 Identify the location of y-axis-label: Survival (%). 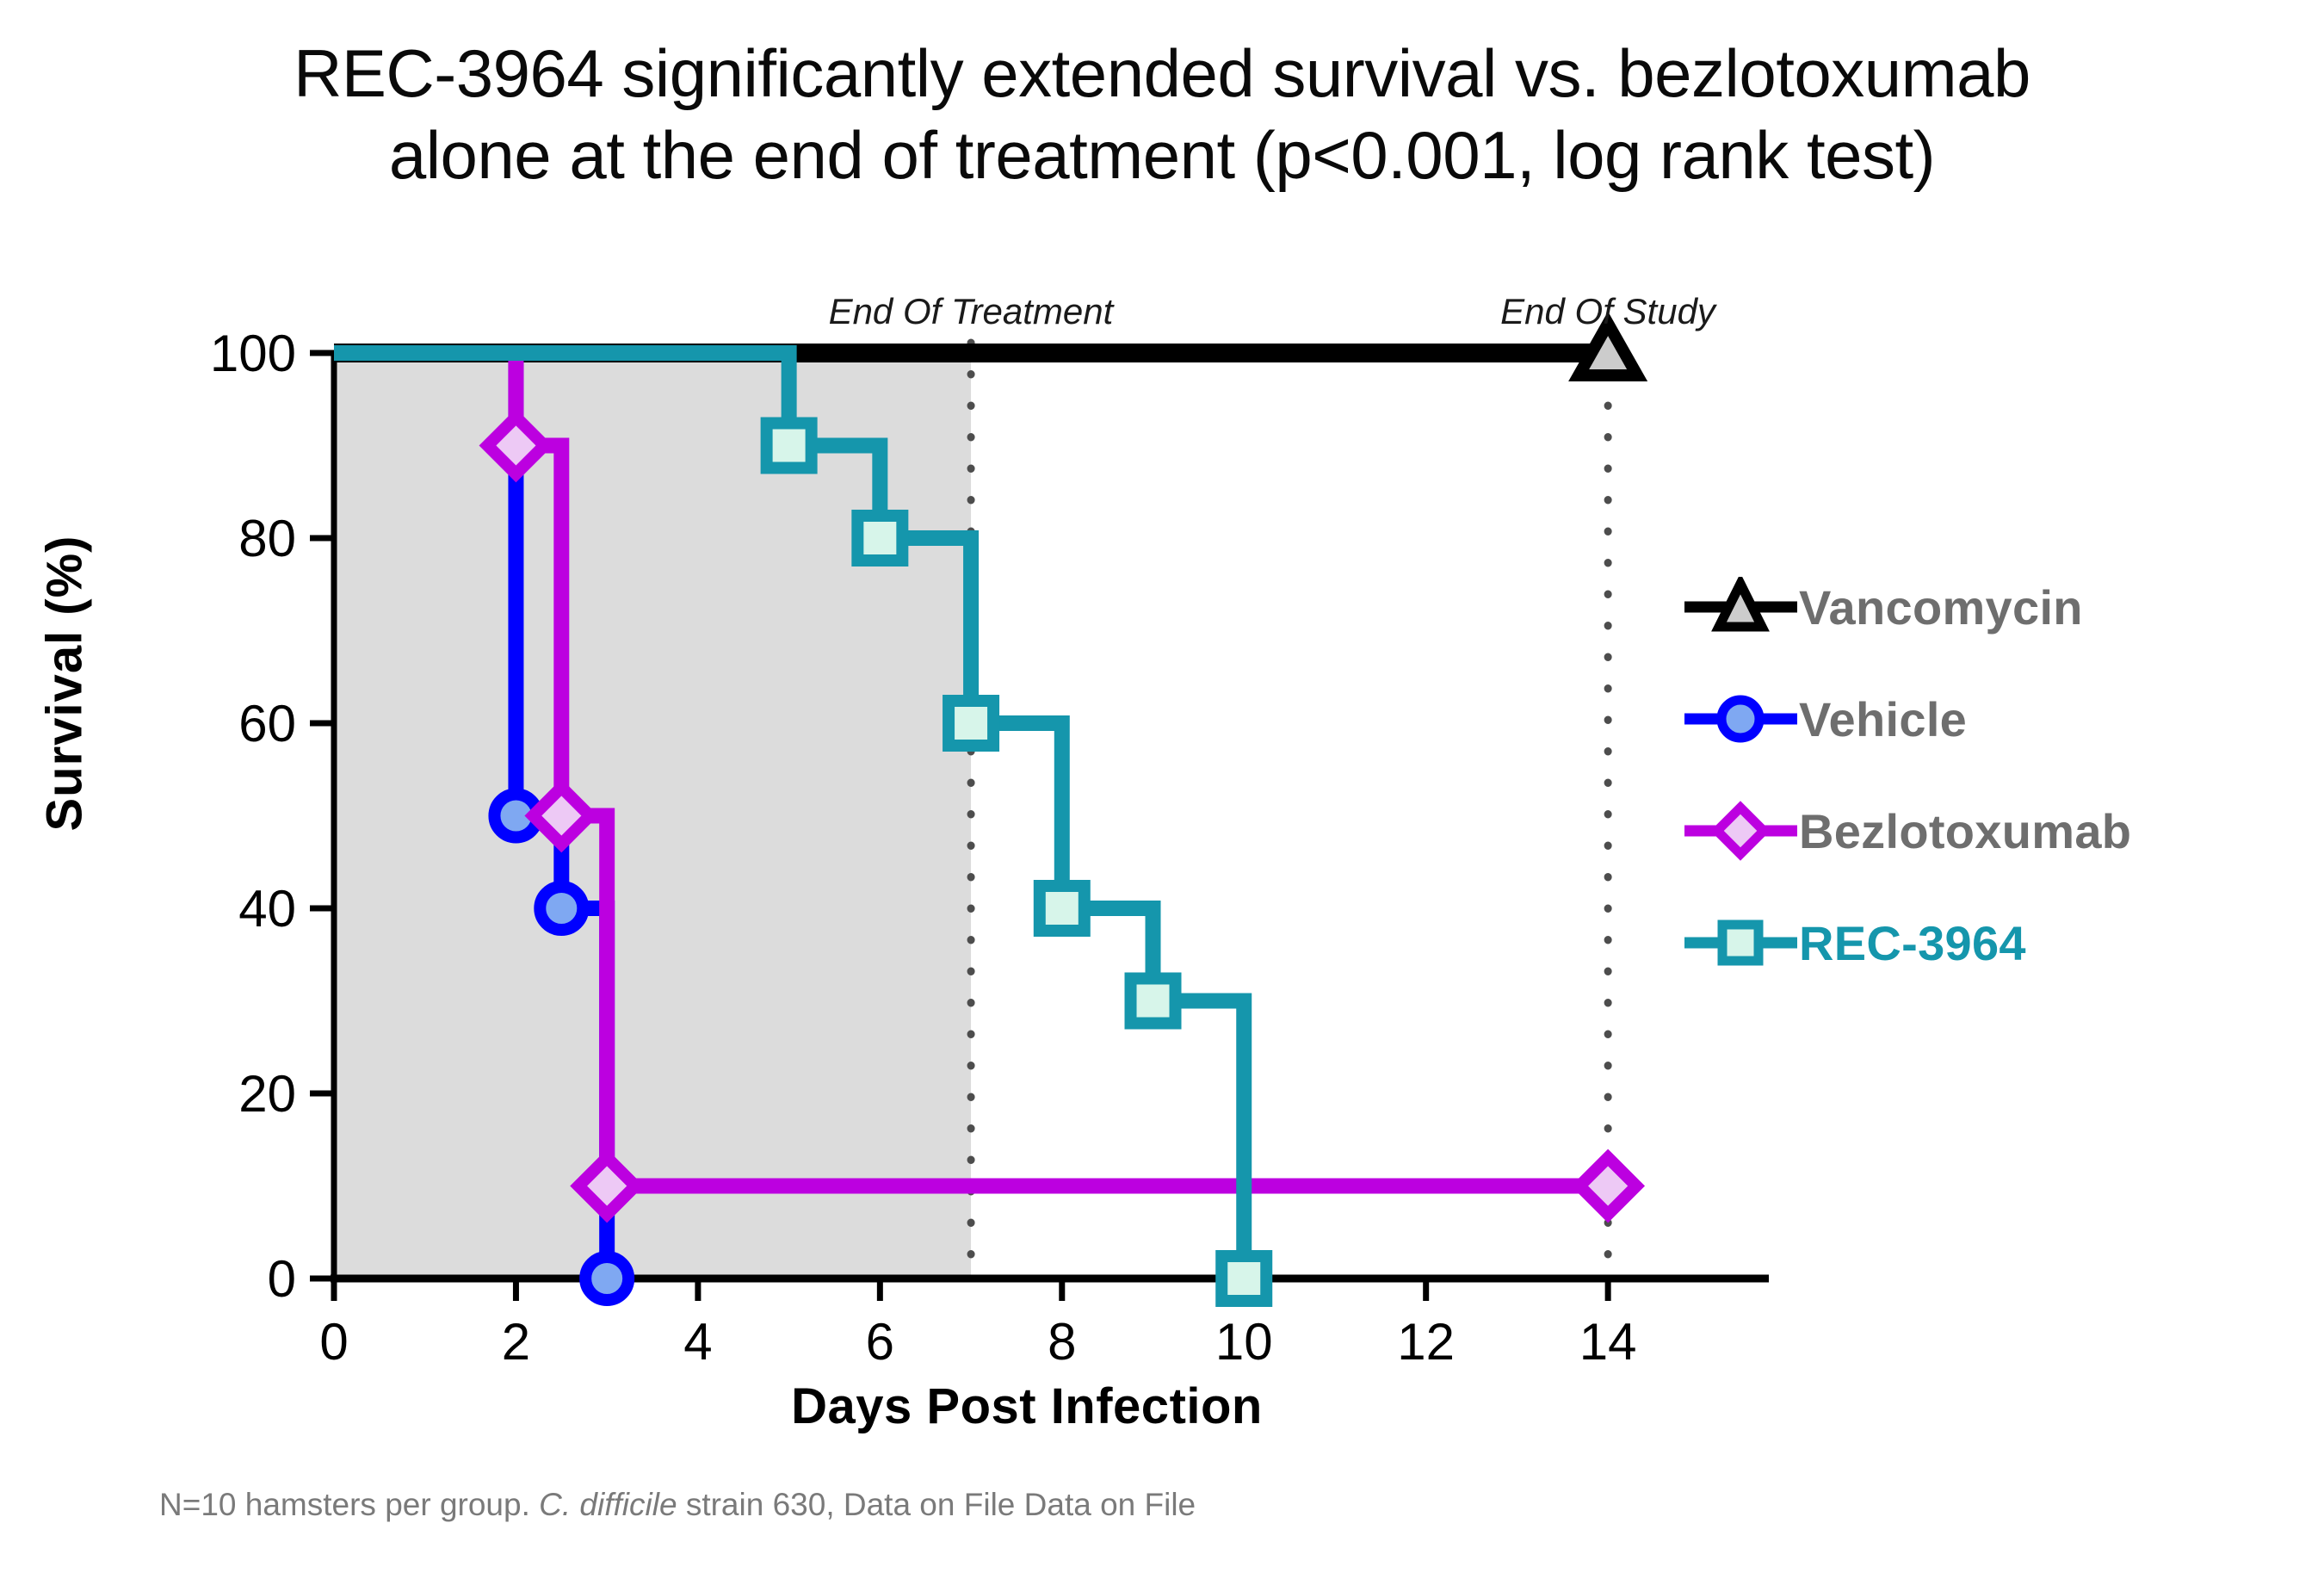
(64, 683).